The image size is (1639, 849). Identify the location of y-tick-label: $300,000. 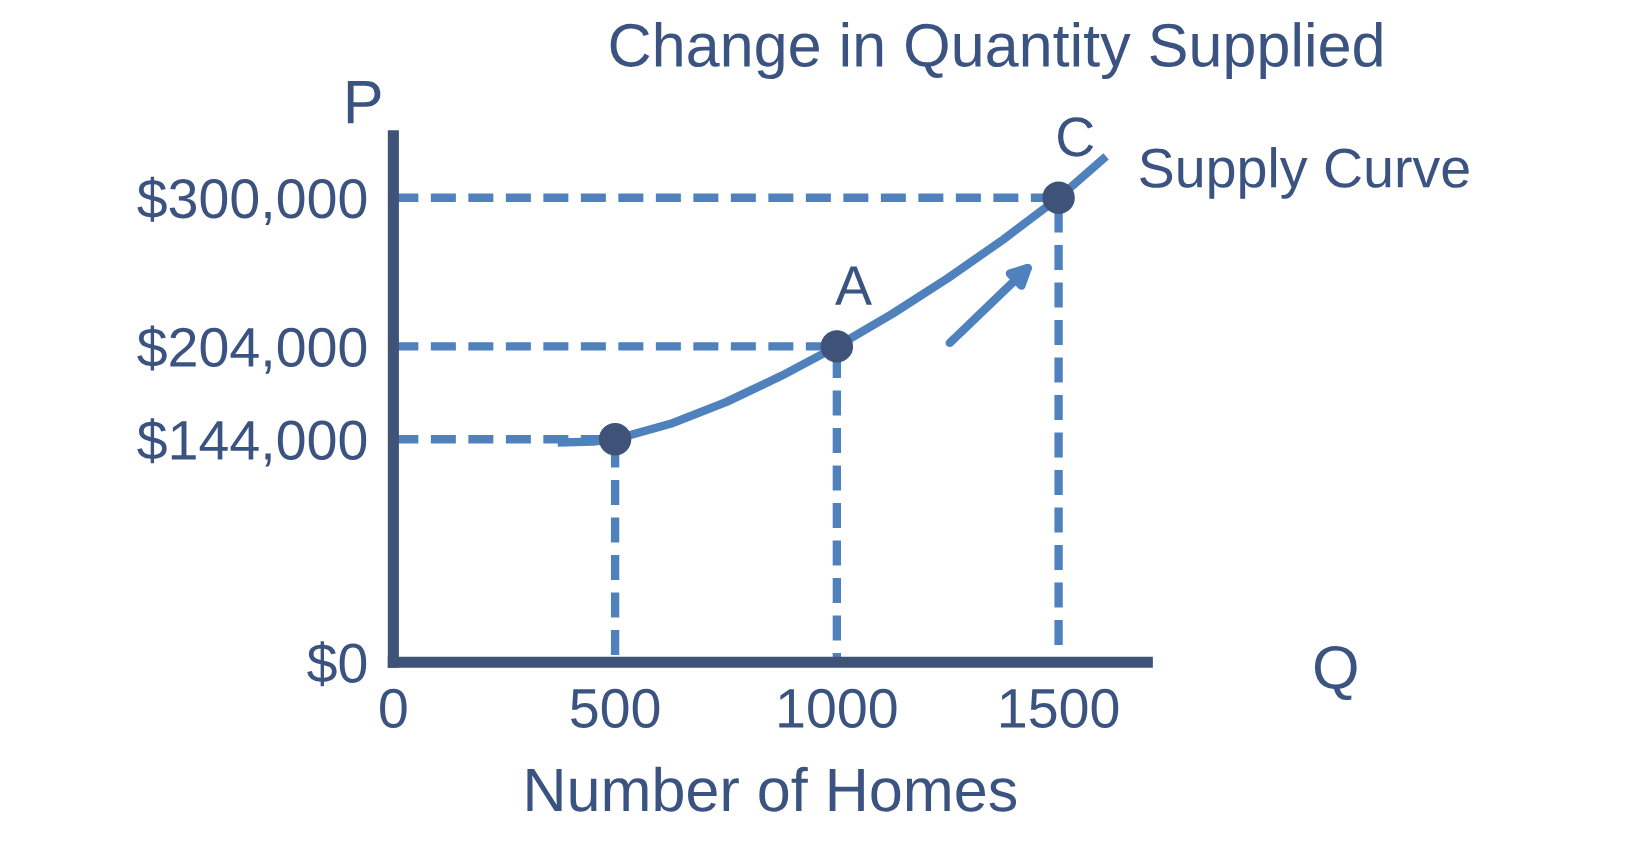
(252, 201).